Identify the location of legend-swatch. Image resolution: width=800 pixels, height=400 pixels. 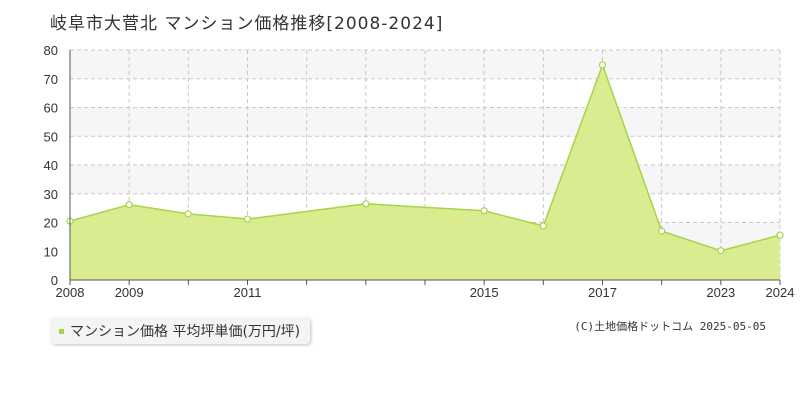
(61, 331).